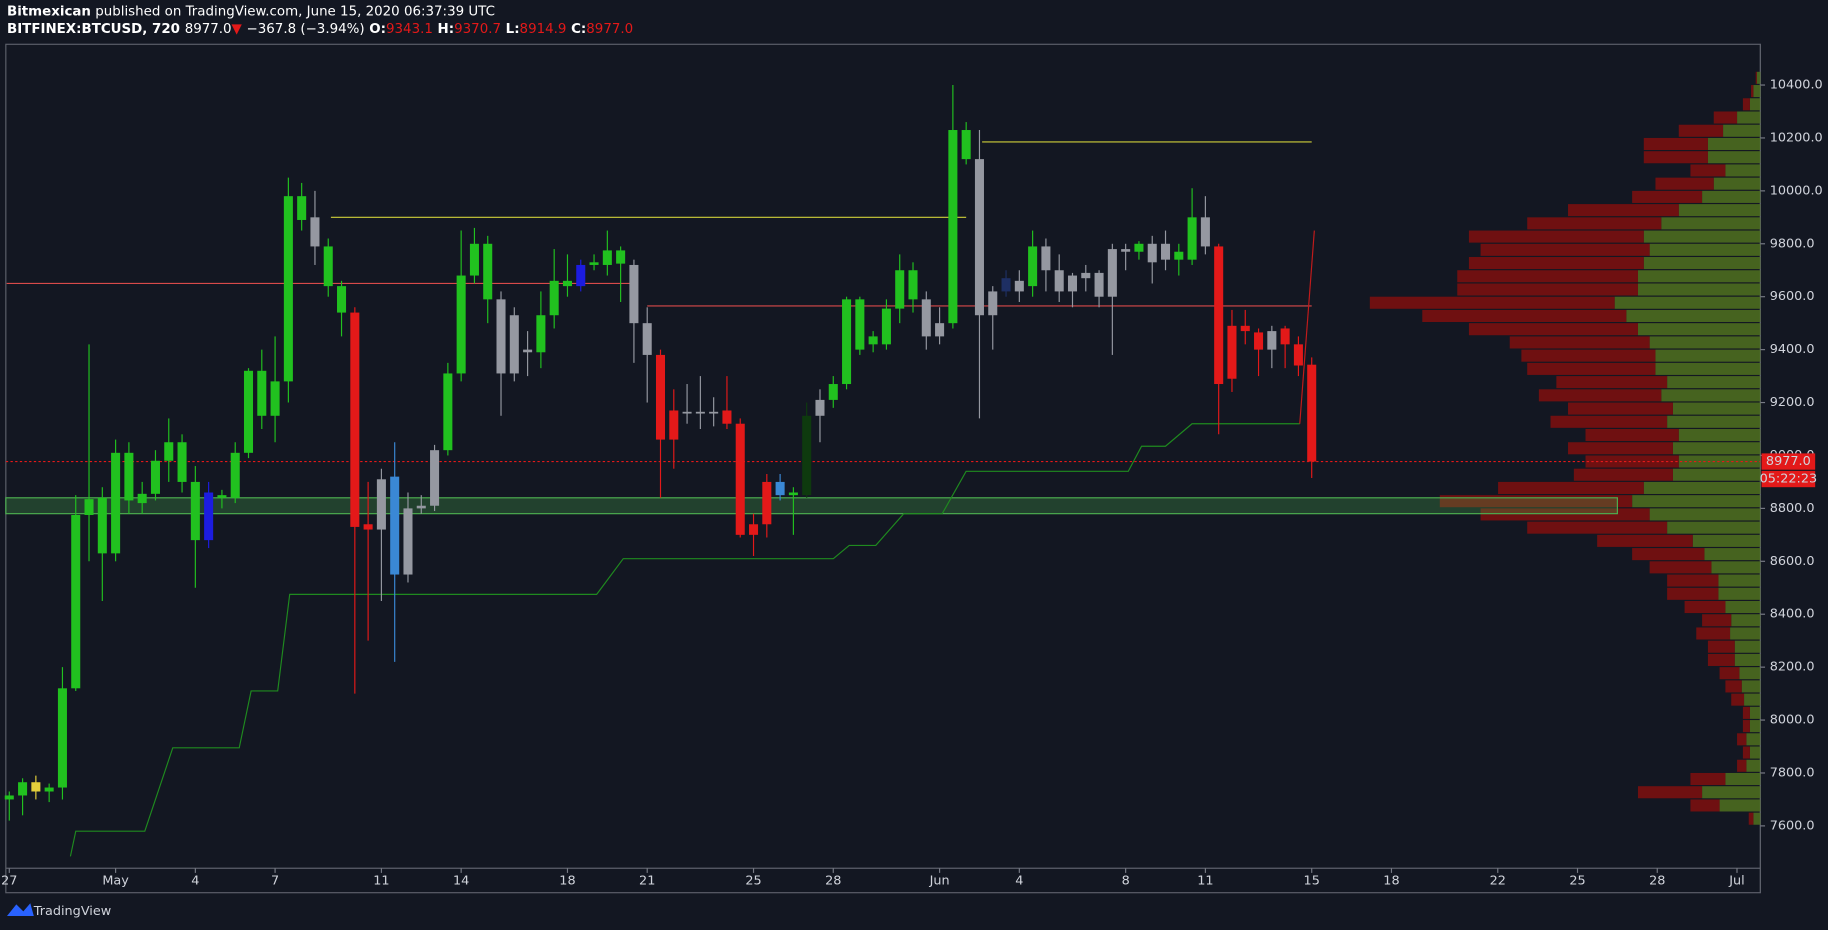  I want to click on countdown-label: 05:22:23, so click(1789, 479).